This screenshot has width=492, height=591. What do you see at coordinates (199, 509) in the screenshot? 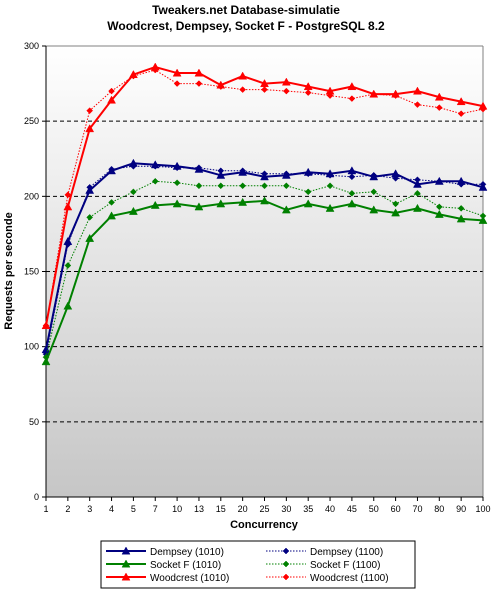
I see `x-tick-label: 13` at bounding box center [199, 509].